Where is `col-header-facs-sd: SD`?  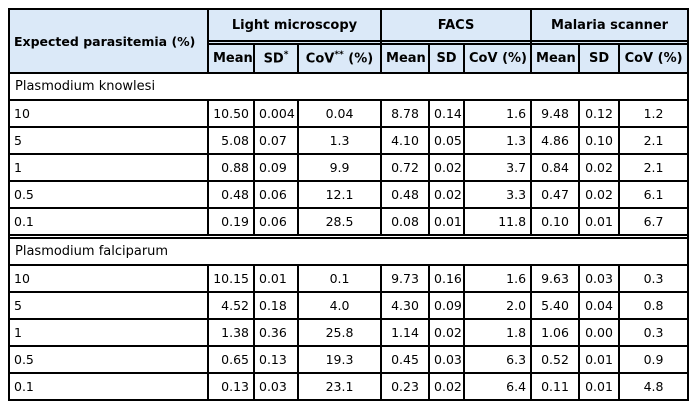
col-header-facs-sd: SD is located at coordinates (447, 58).